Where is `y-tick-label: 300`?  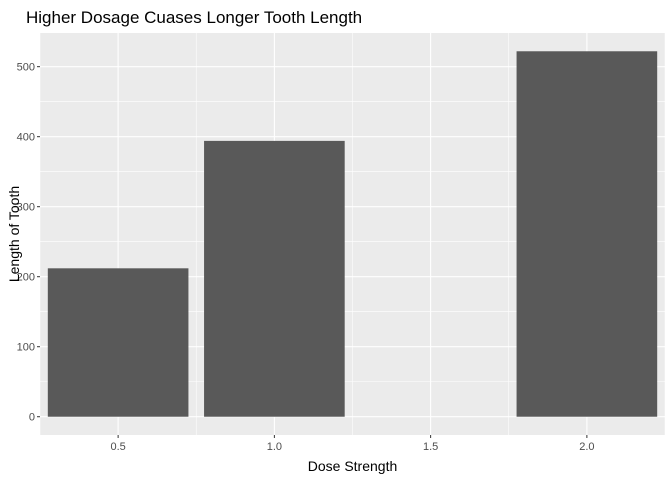
y-tick-label: 300 is located at coordinates (26, 208).